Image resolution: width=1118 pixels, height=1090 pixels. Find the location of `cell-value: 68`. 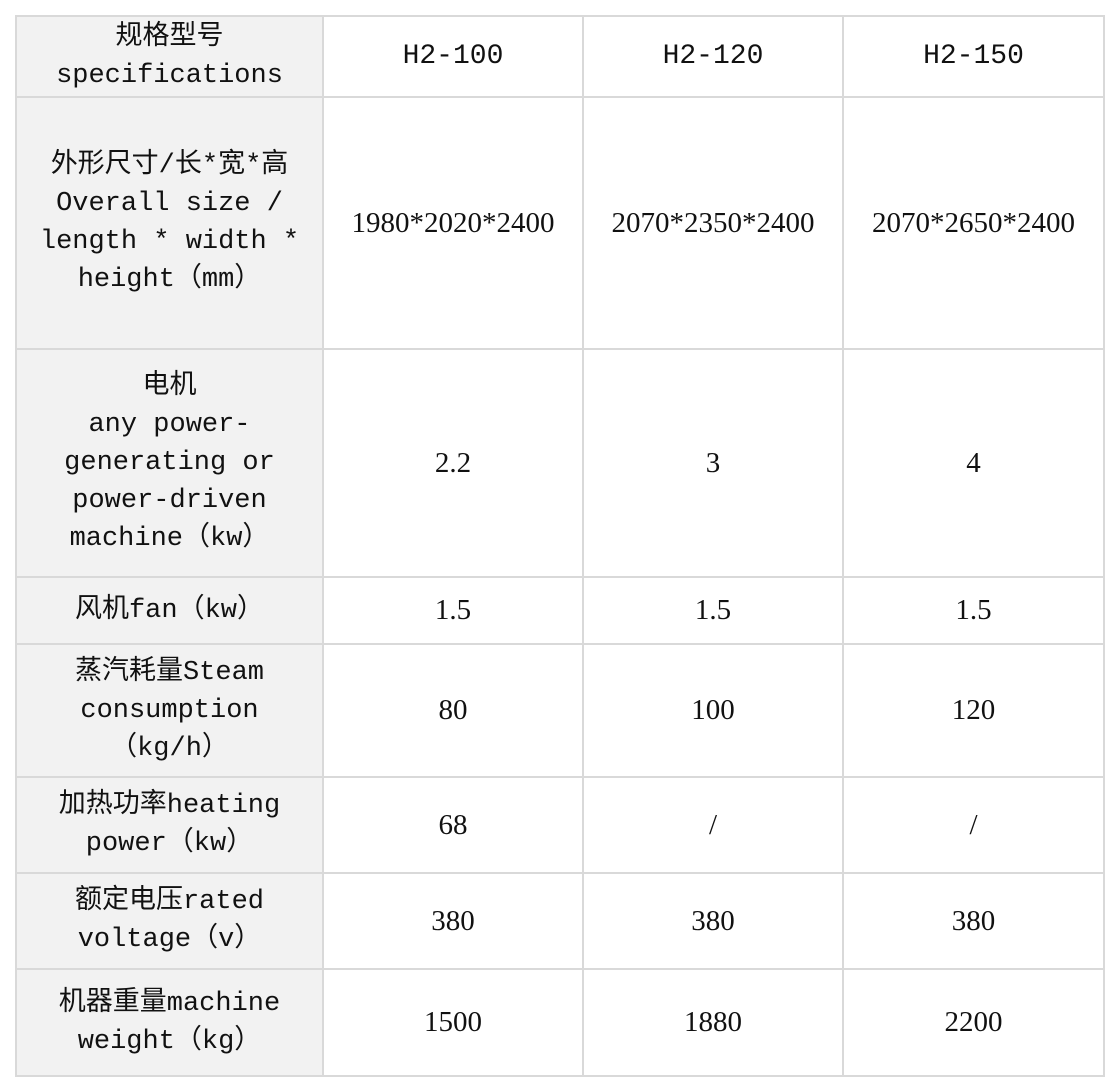

cell-value: 68 is located at coordinates (453, 825).